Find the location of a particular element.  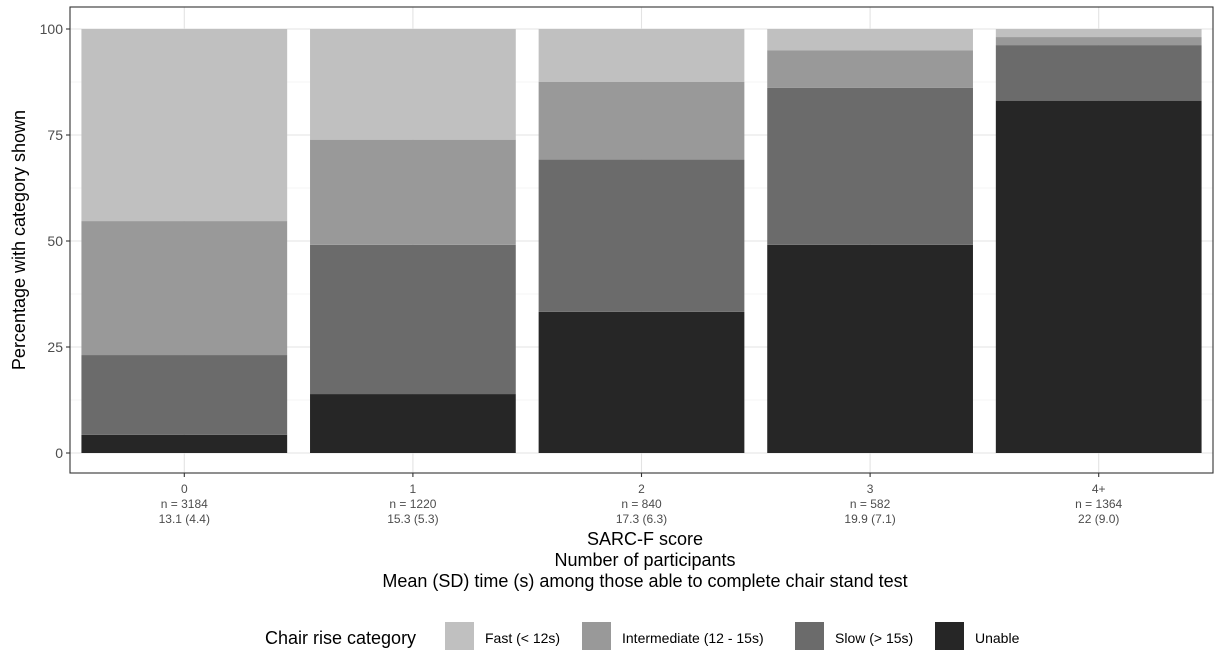

x-mean-sd-label: 19.9 (7.1) is located at coordinates (869, 519).